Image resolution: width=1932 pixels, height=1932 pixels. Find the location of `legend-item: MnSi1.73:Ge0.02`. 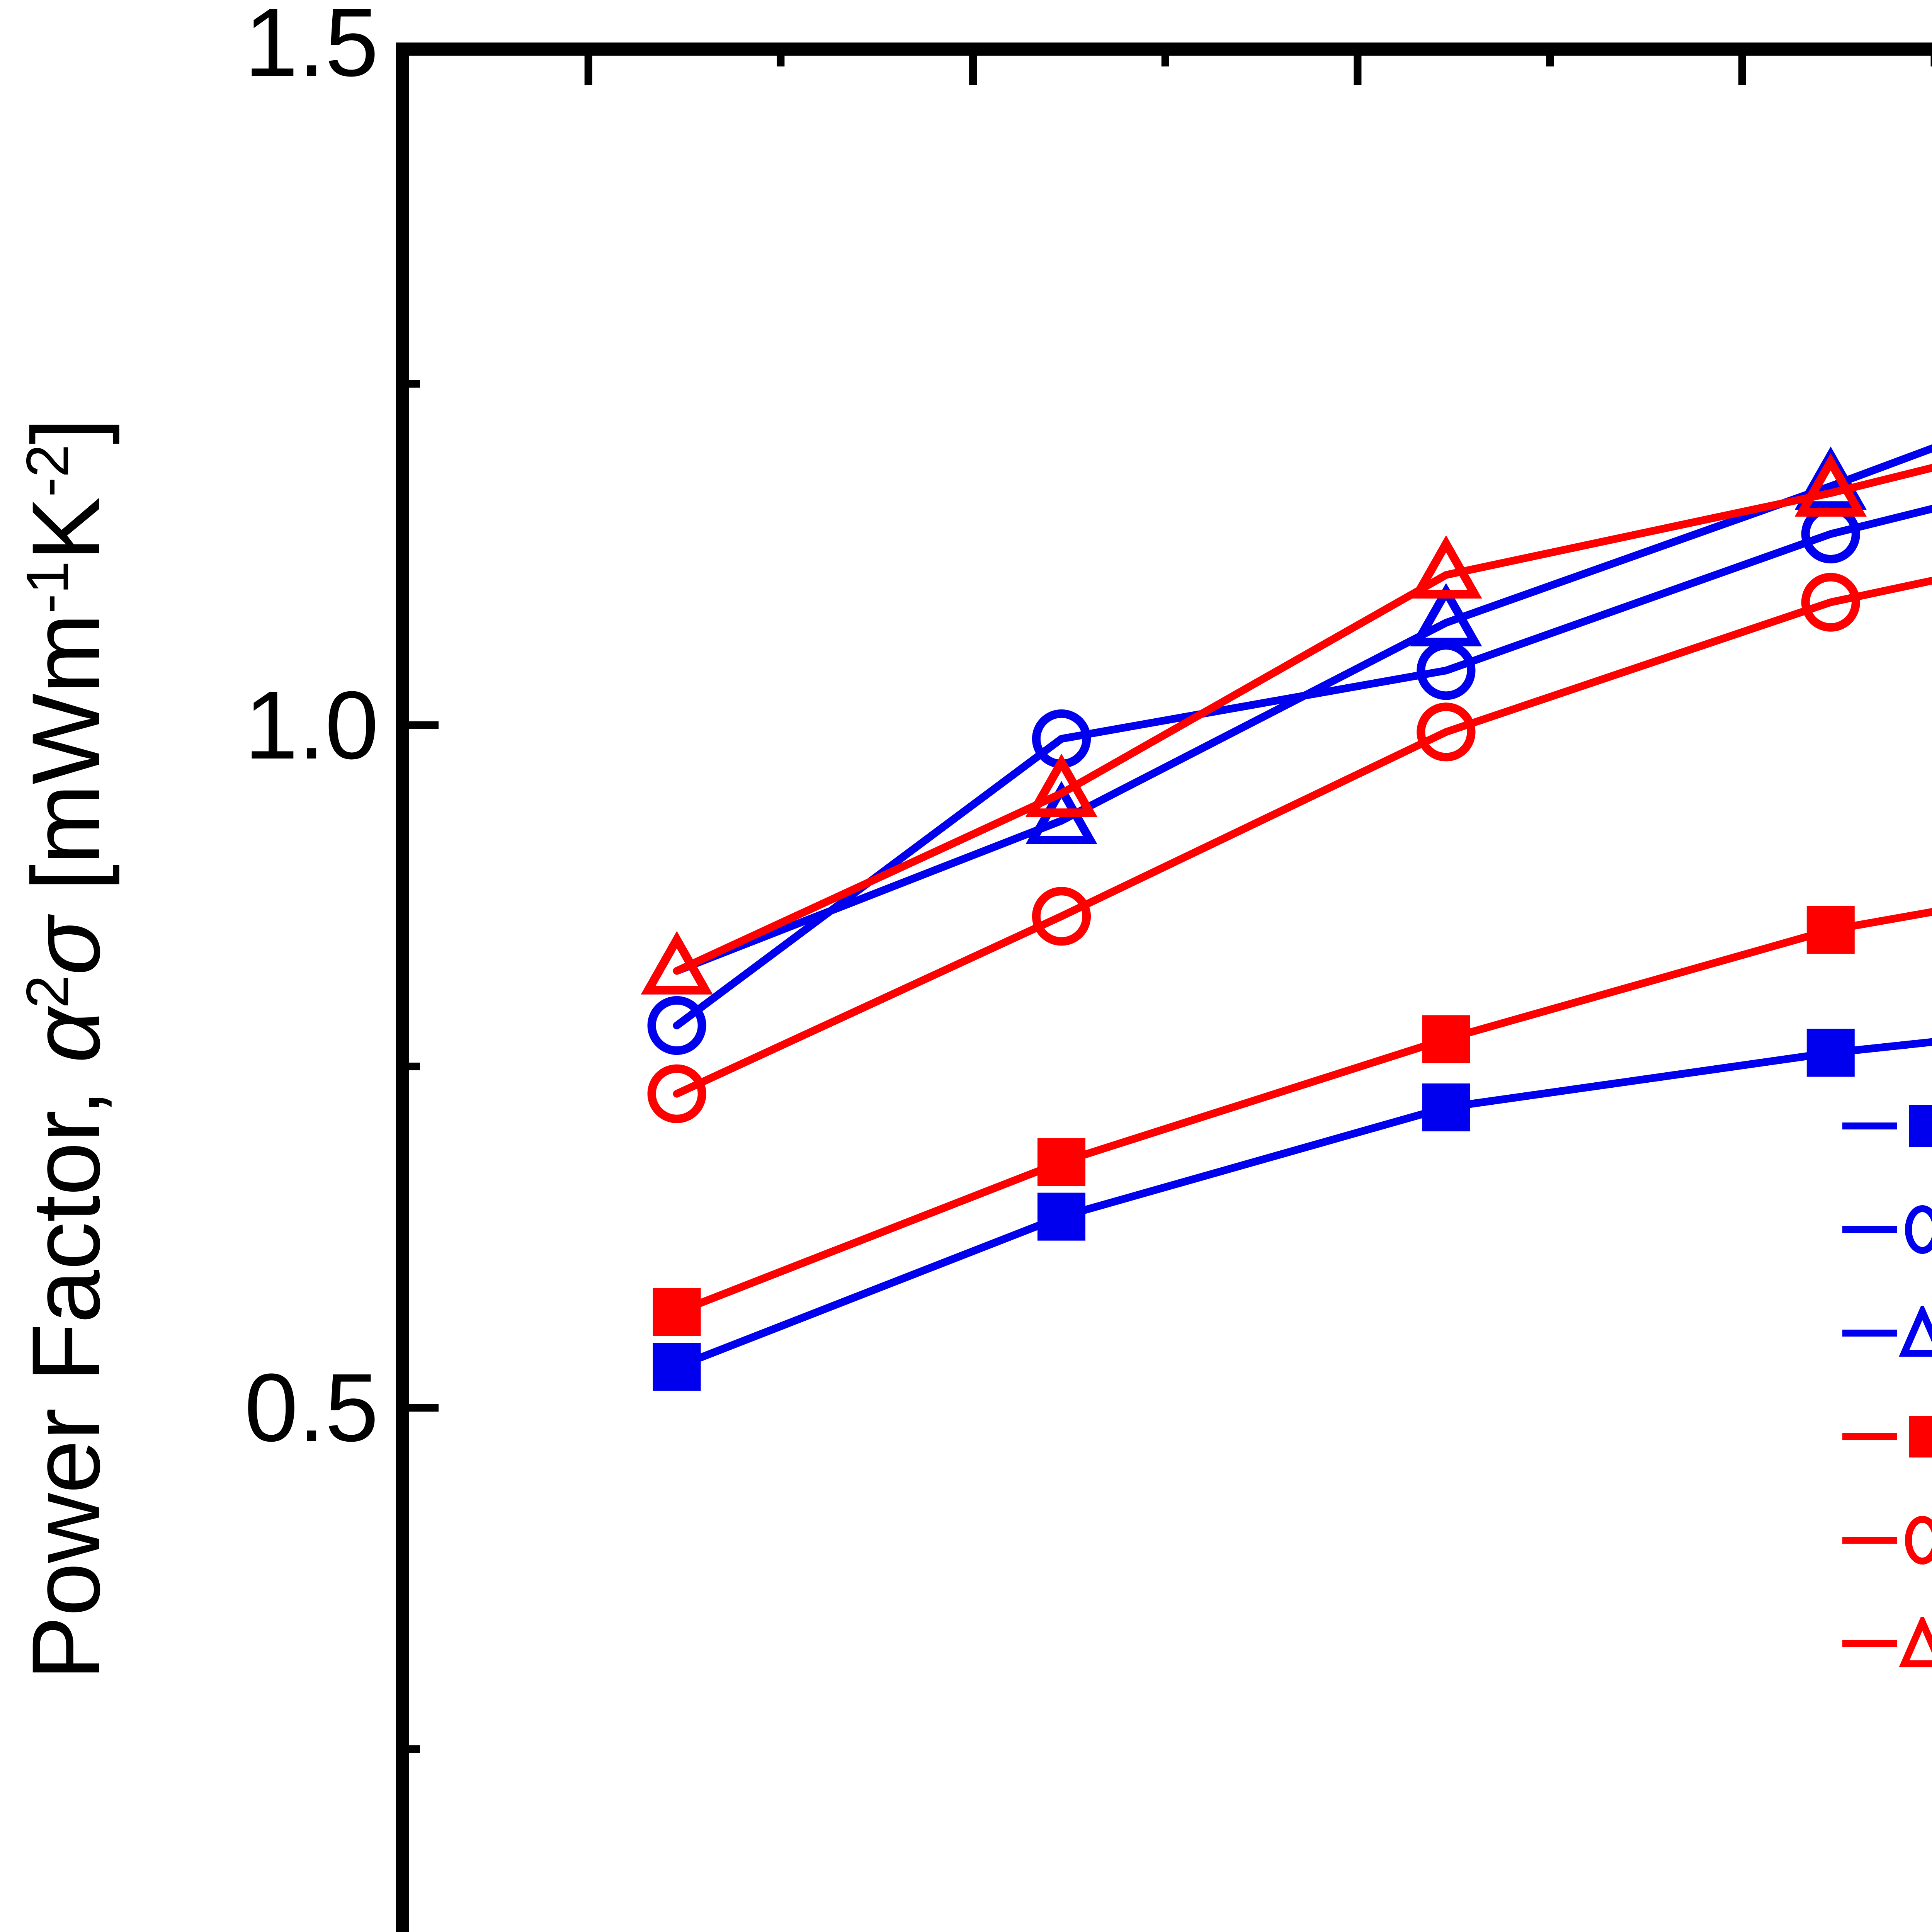

legend-item: MnSi1.73:Ge0.02 is located at coordinates (1885, 1540).